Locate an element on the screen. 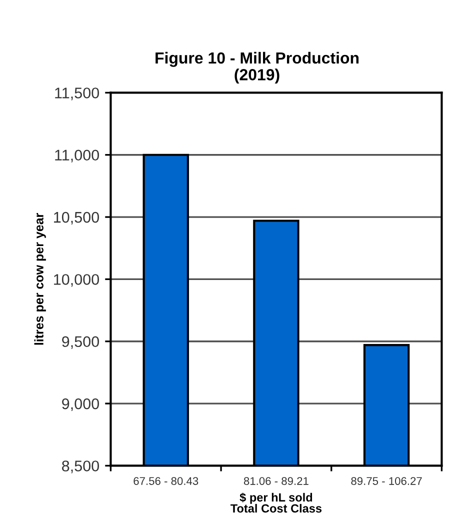  y-tick-label: 9,000 is located at coordinates (80, 405).